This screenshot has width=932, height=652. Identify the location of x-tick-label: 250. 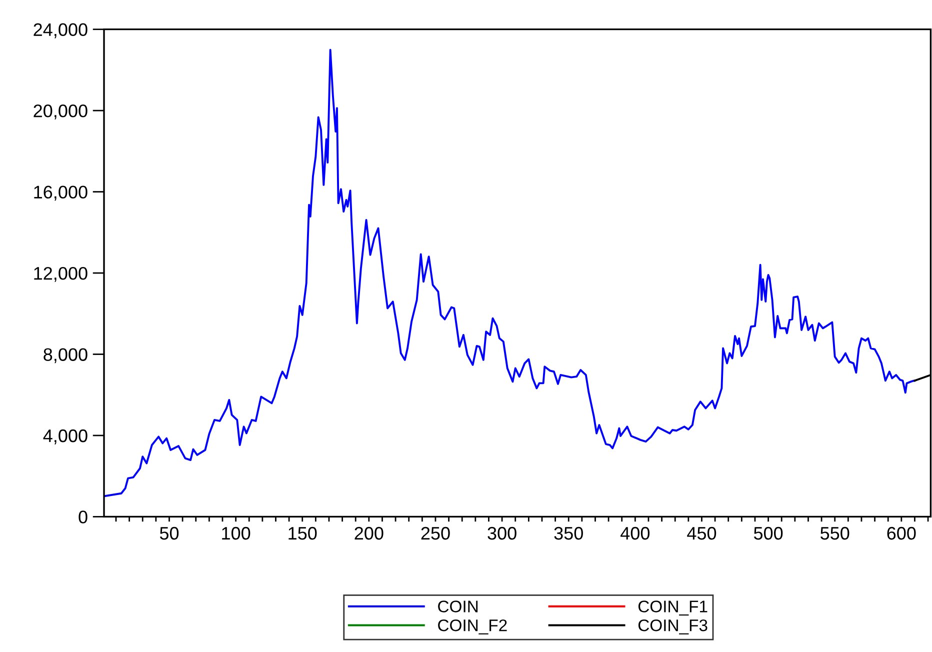
(435, 533).